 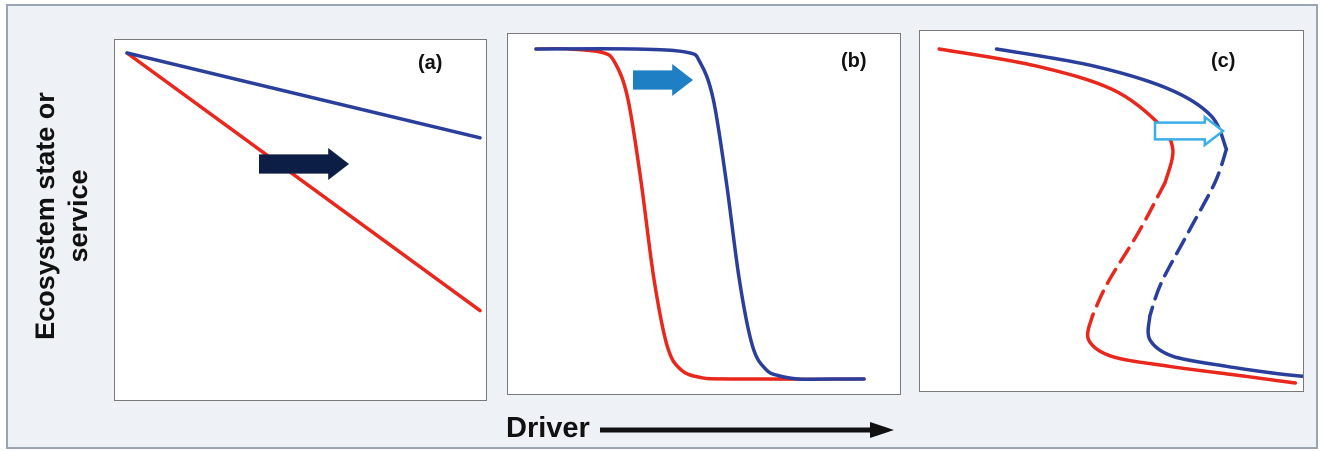 What do you see at coordinates (430, 63) in the screenshot?
I see `panel-a-label: (a)` at bounding box center [430, 63].